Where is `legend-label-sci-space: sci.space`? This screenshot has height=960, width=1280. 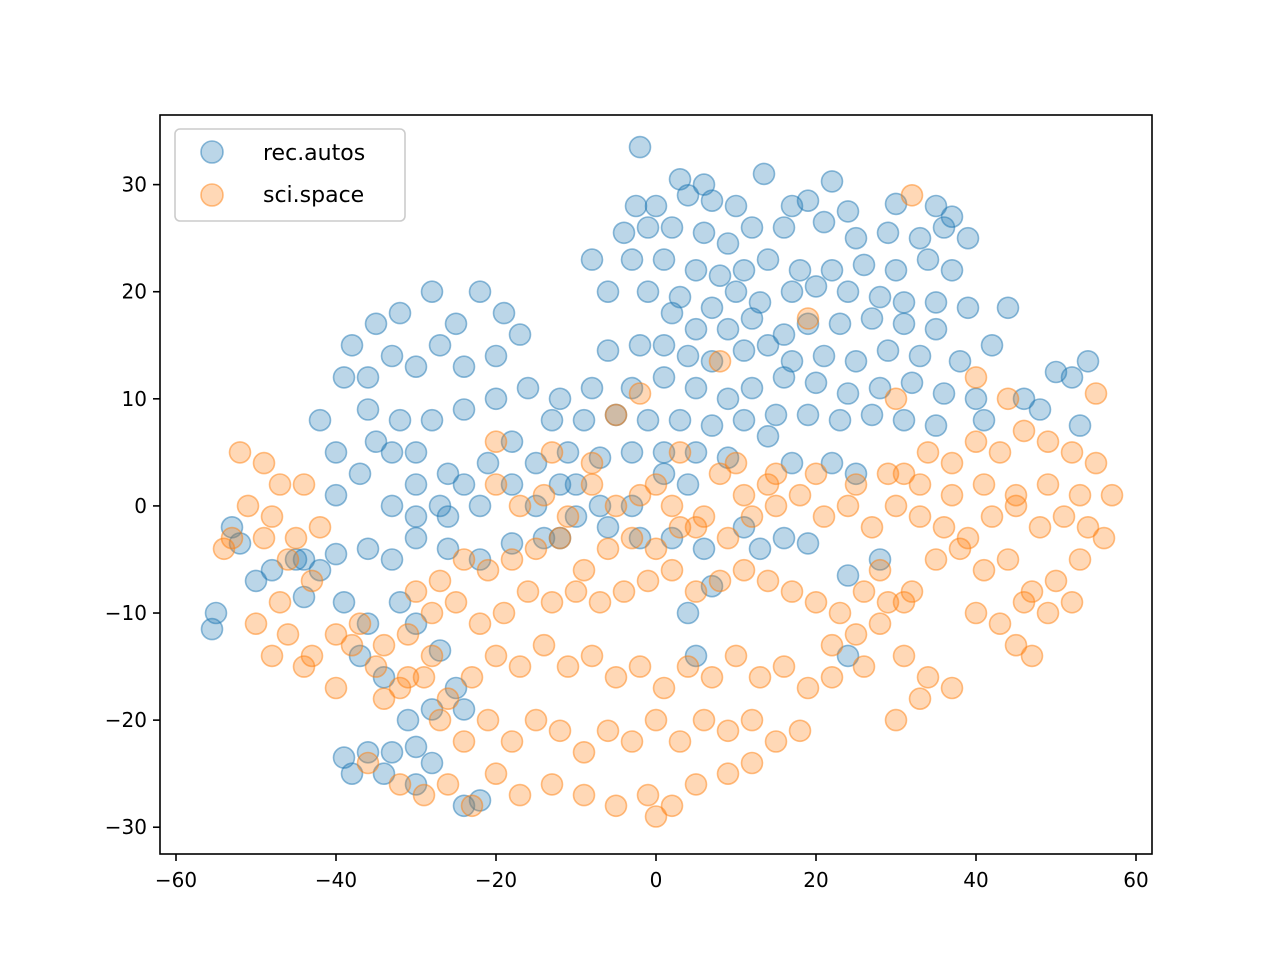
legend-label-sci-space: sci.space is located at coordinates (313, 195).